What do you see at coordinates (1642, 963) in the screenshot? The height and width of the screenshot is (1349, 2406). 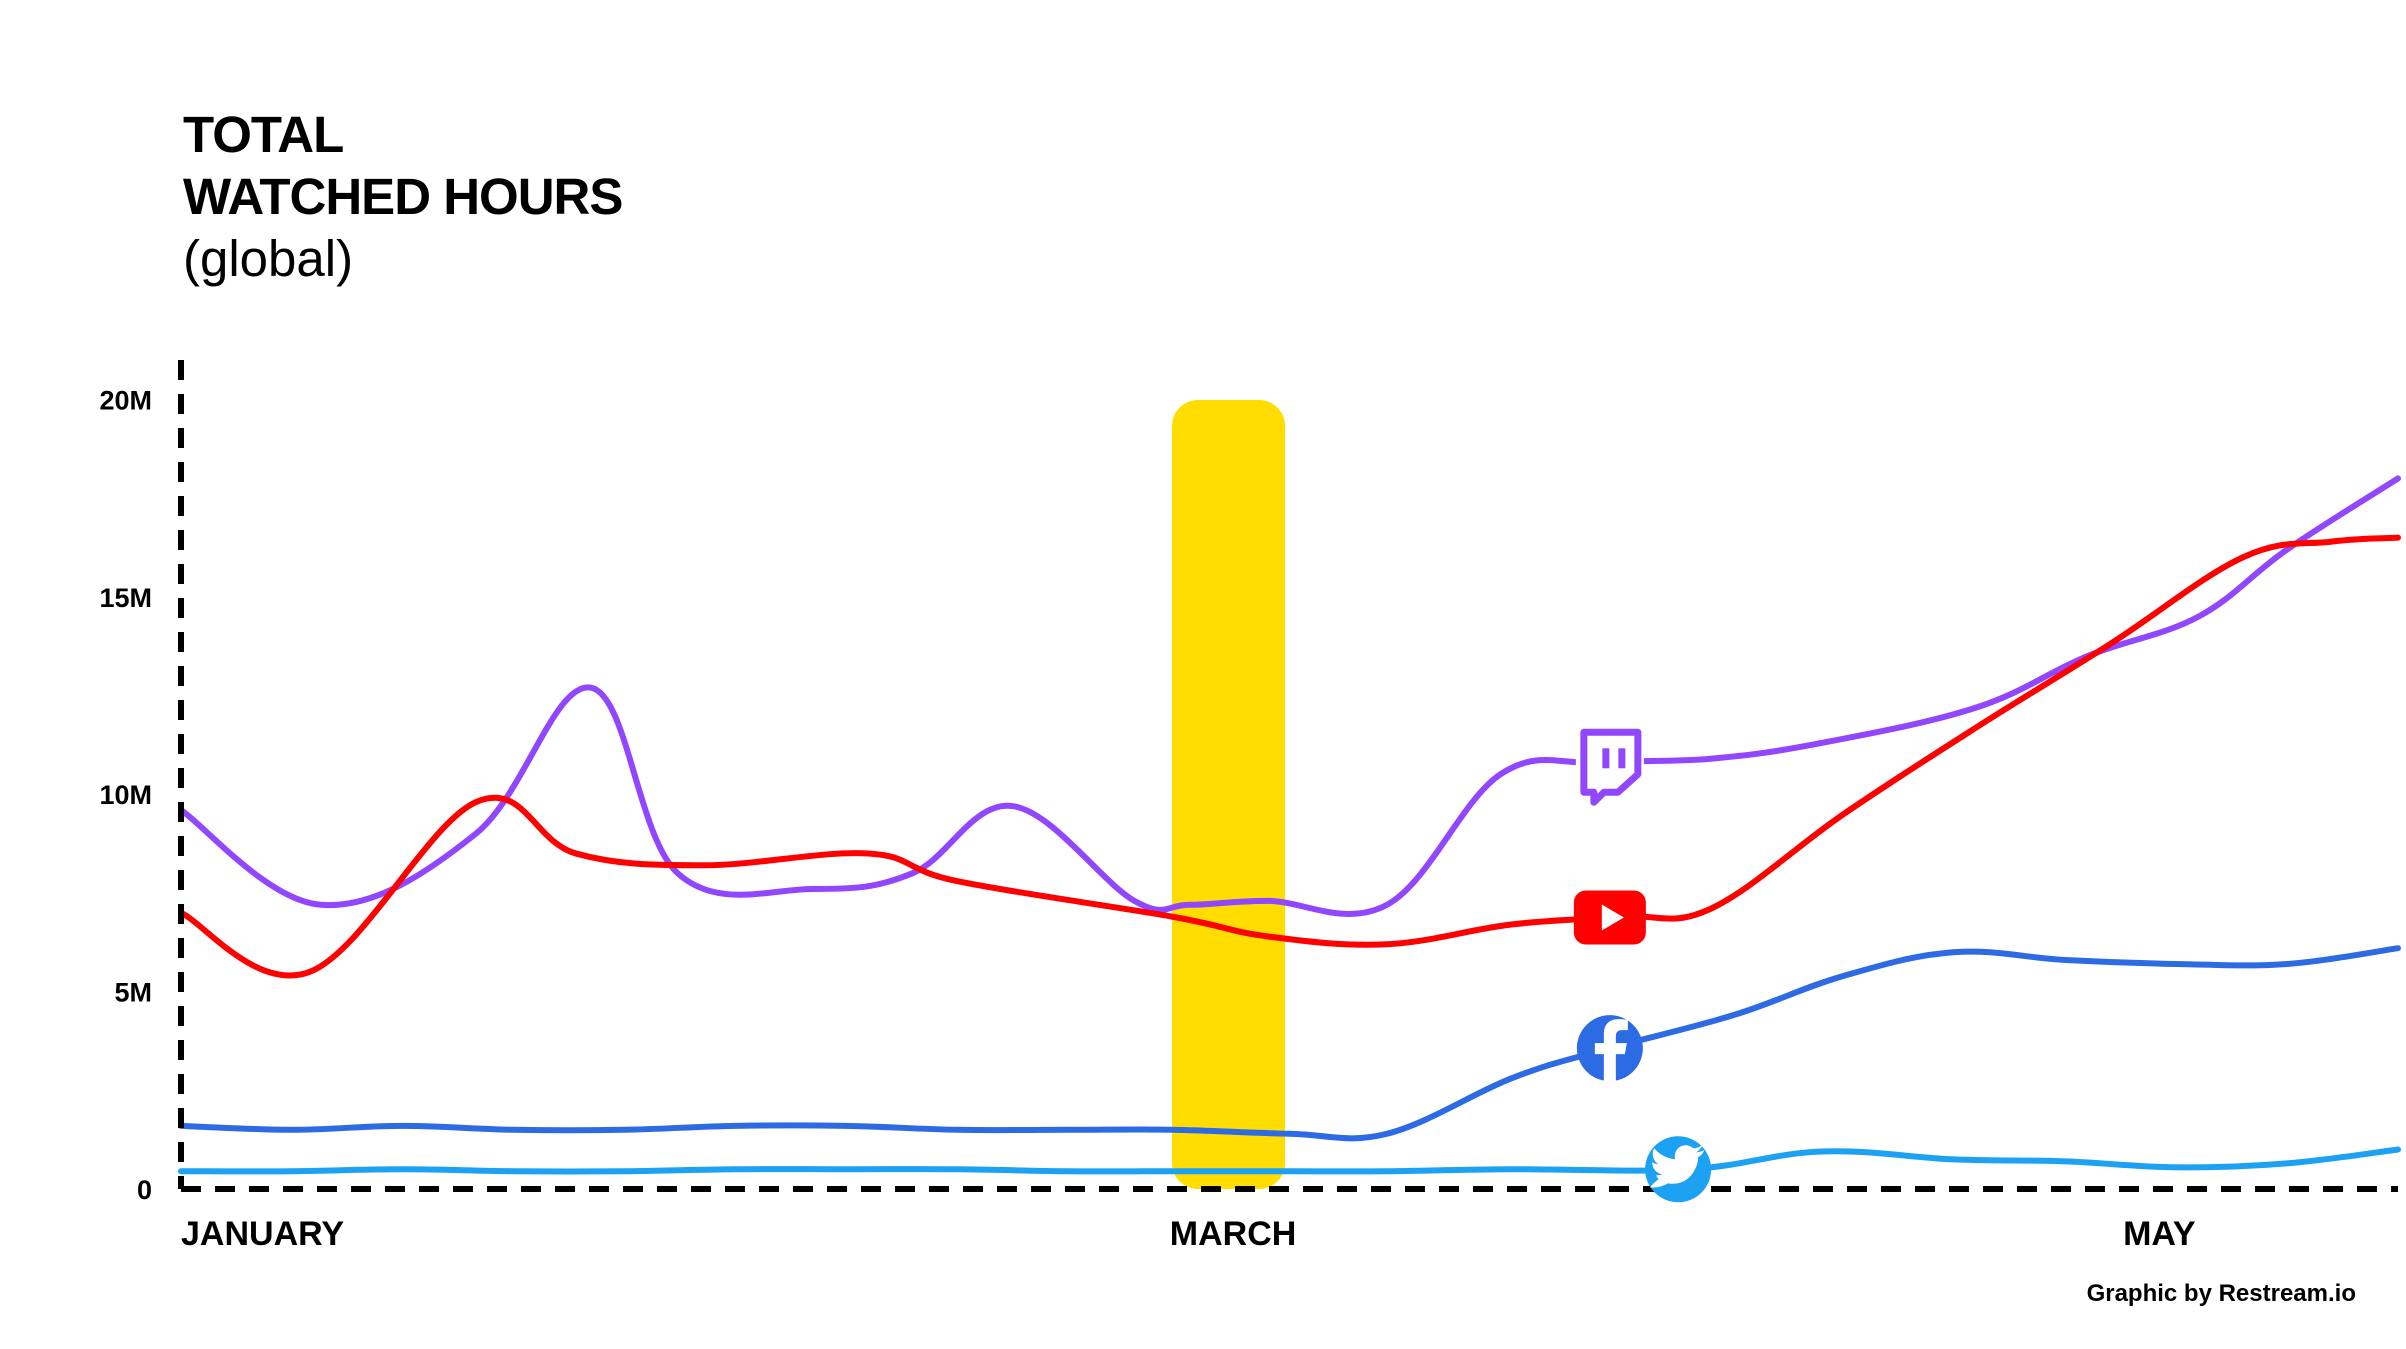 I see `series-icons` at bounding box center [1642, 963].